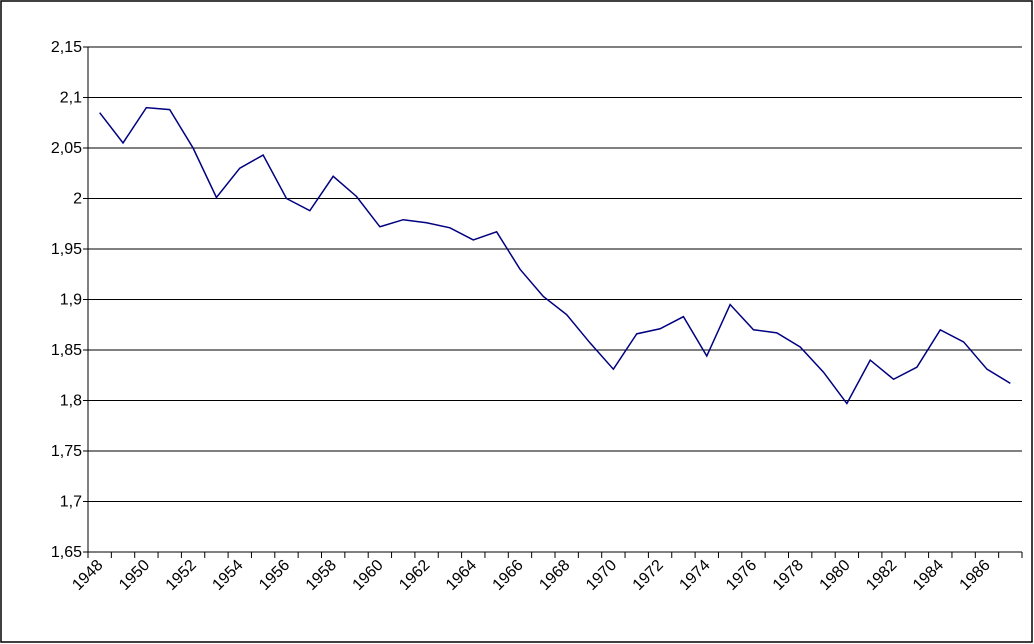 The height and width of the screenshot is (644, 1034). What do you see at coordinates (66, 249) in the screenshot?
I see `y-tick-label: 1,95` at bounding box center [66, 249].